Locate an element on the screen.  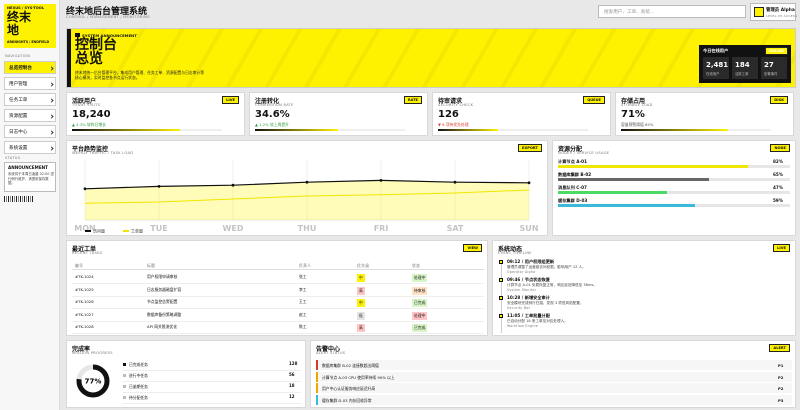
resource-label: 47% is located at coordinates (778, 187).